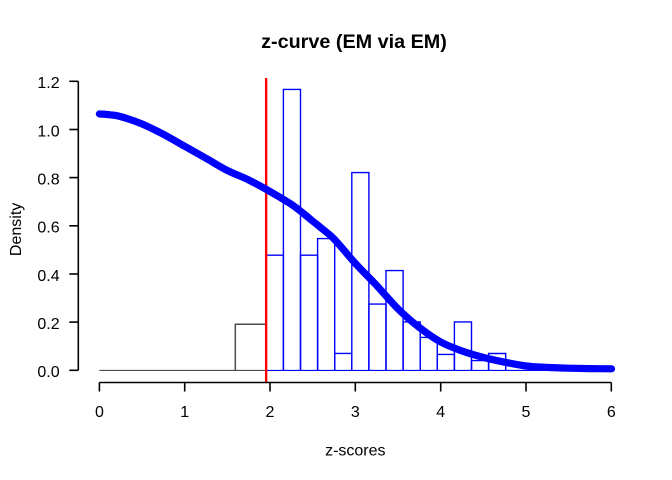 Image resolution: width=672 pixels, height=480 pixels. I want to click on svg-text: 6, so click(611, 412).